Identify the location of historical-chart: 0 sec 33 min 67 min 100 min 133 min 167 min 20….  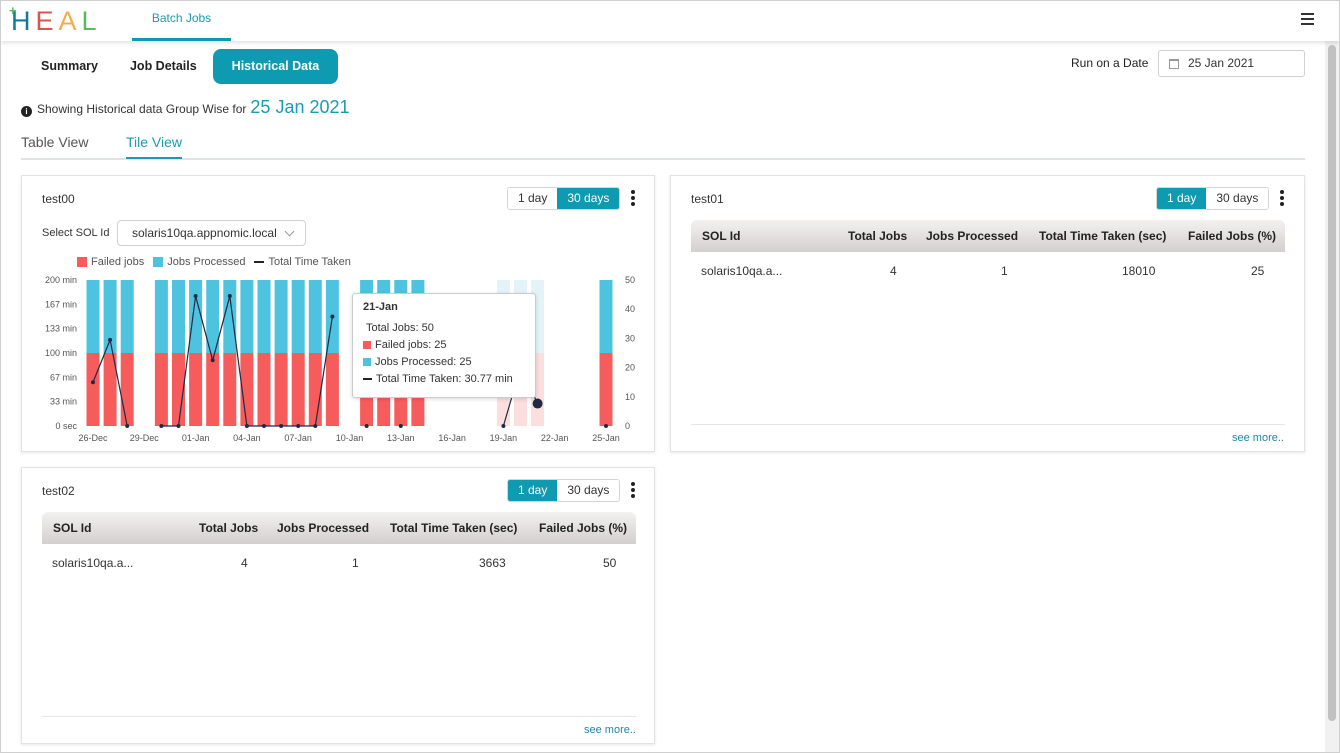
(339, 361).